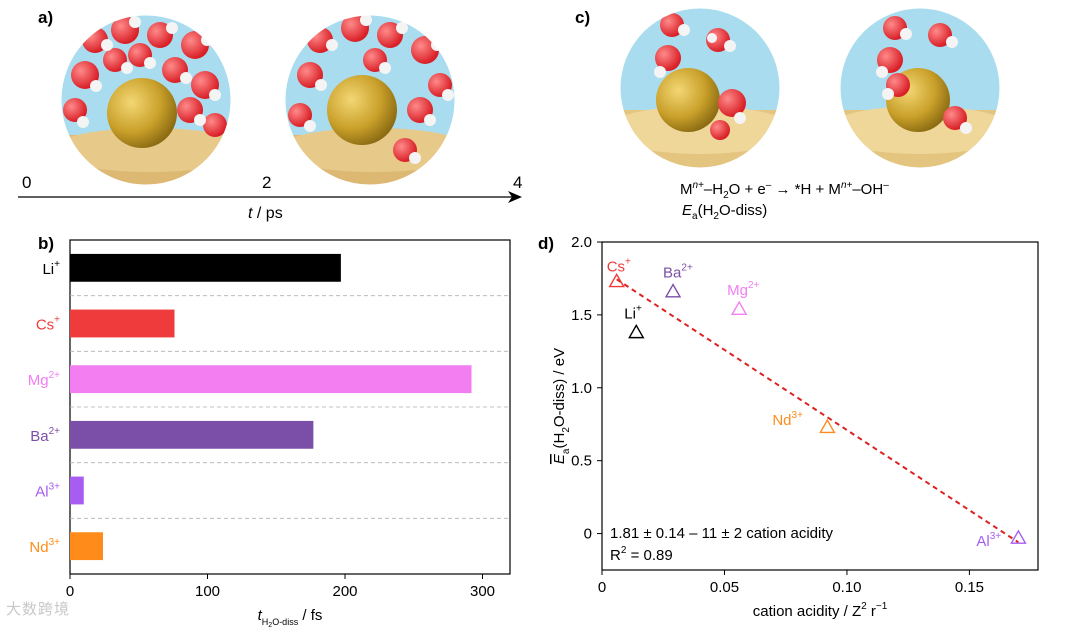 The width and height of the screenshot is (1080, 630). What do you see at coordinates (77, 490) in the screenshot?
I see `bar-al` at bounding box center [77, 490].